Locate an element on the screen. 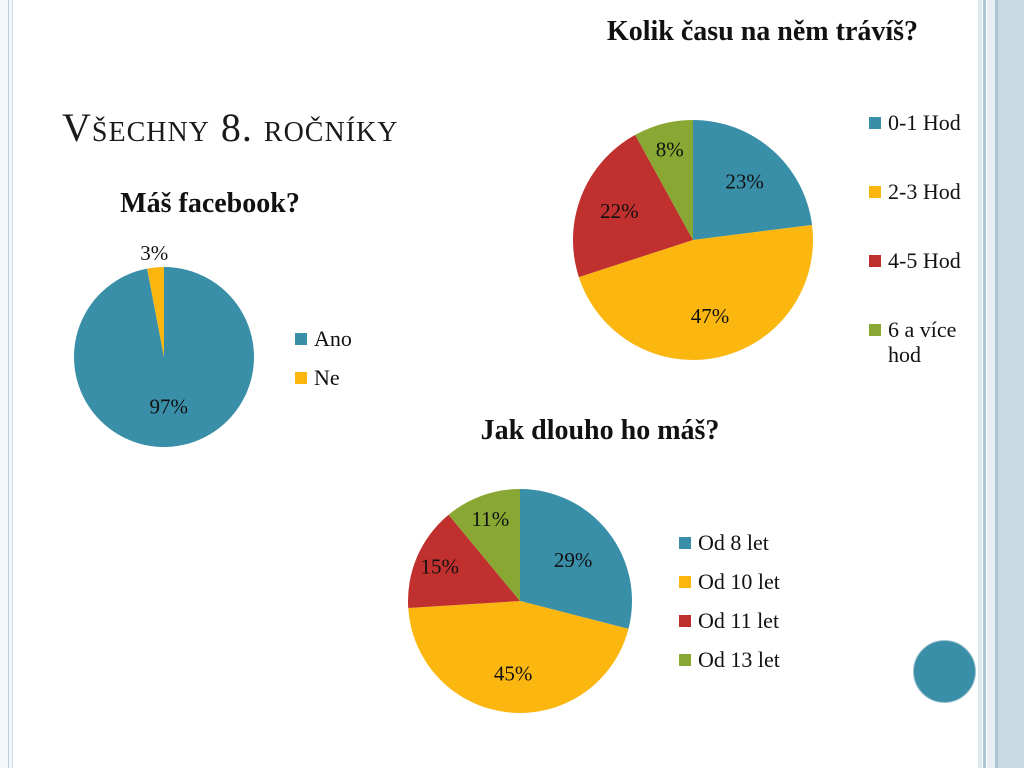  chart-title-facebook: Máš facebook? is located at coordinates (210, 203).